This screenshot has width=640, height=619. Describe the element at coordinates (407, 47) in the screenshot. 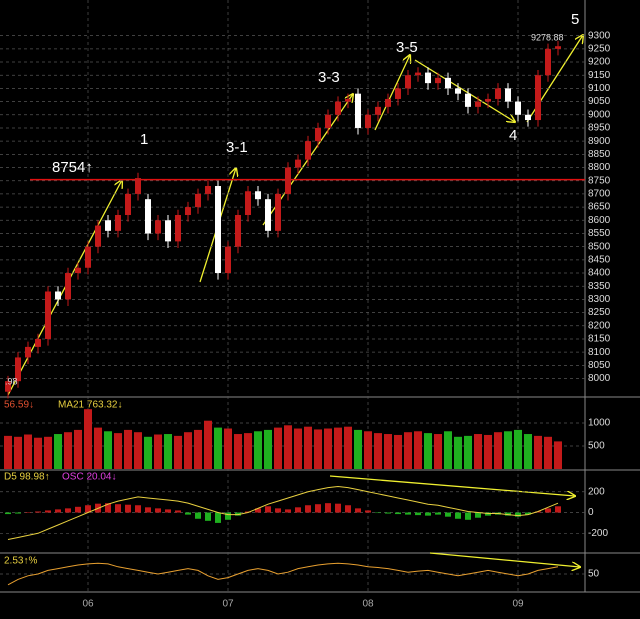

I see `annotation: 3-5` at that location.